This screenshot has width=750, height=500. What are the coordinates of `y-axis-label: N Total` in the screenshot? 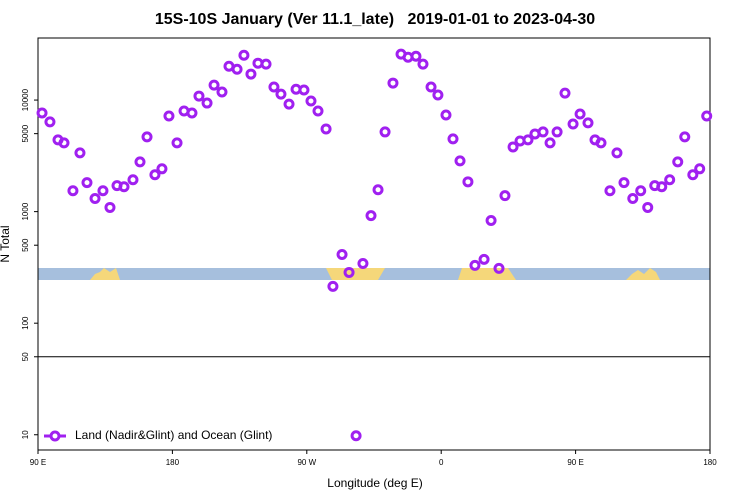 It's located at (6, 243).